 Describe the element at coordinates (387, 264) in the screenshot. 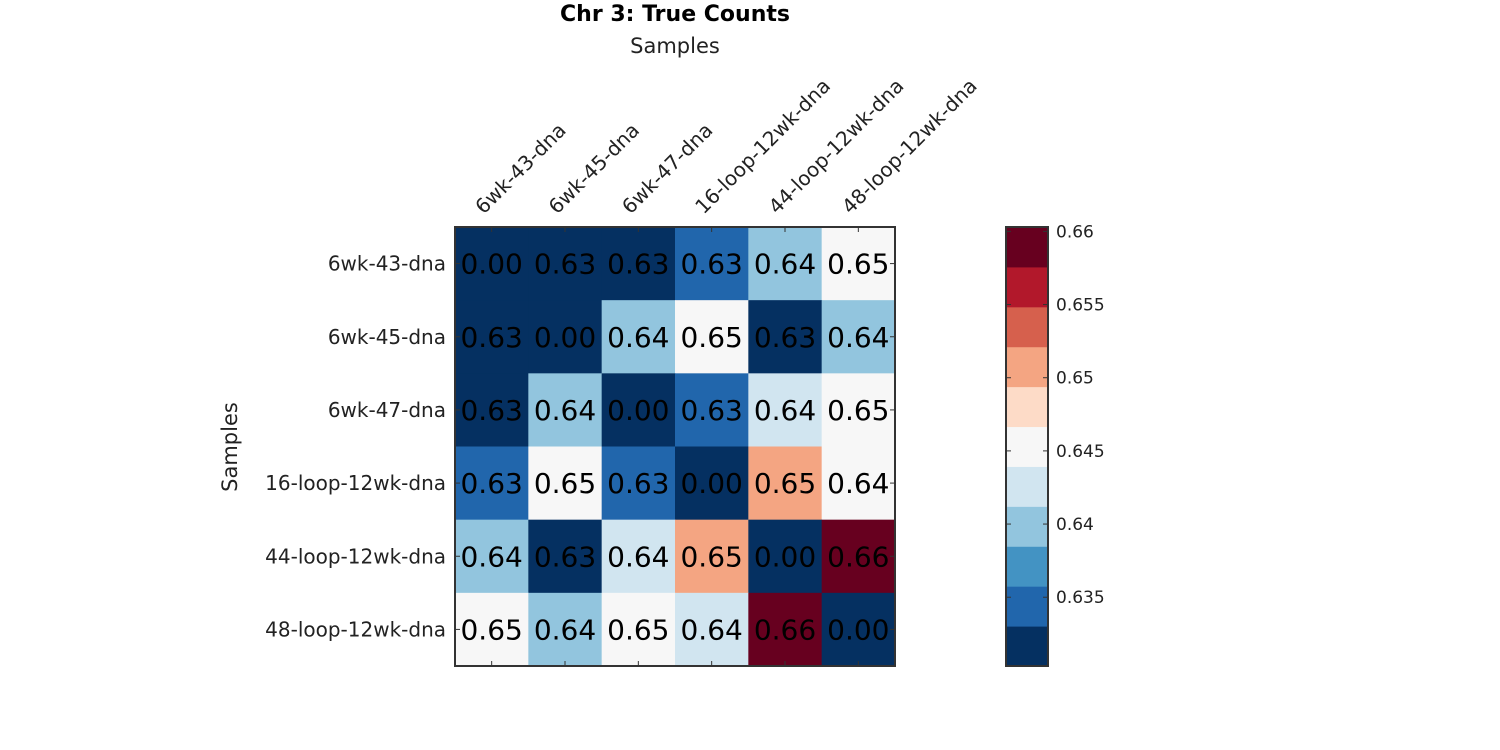

I see `y-tick-label: 6wk-43-dna` at that location.